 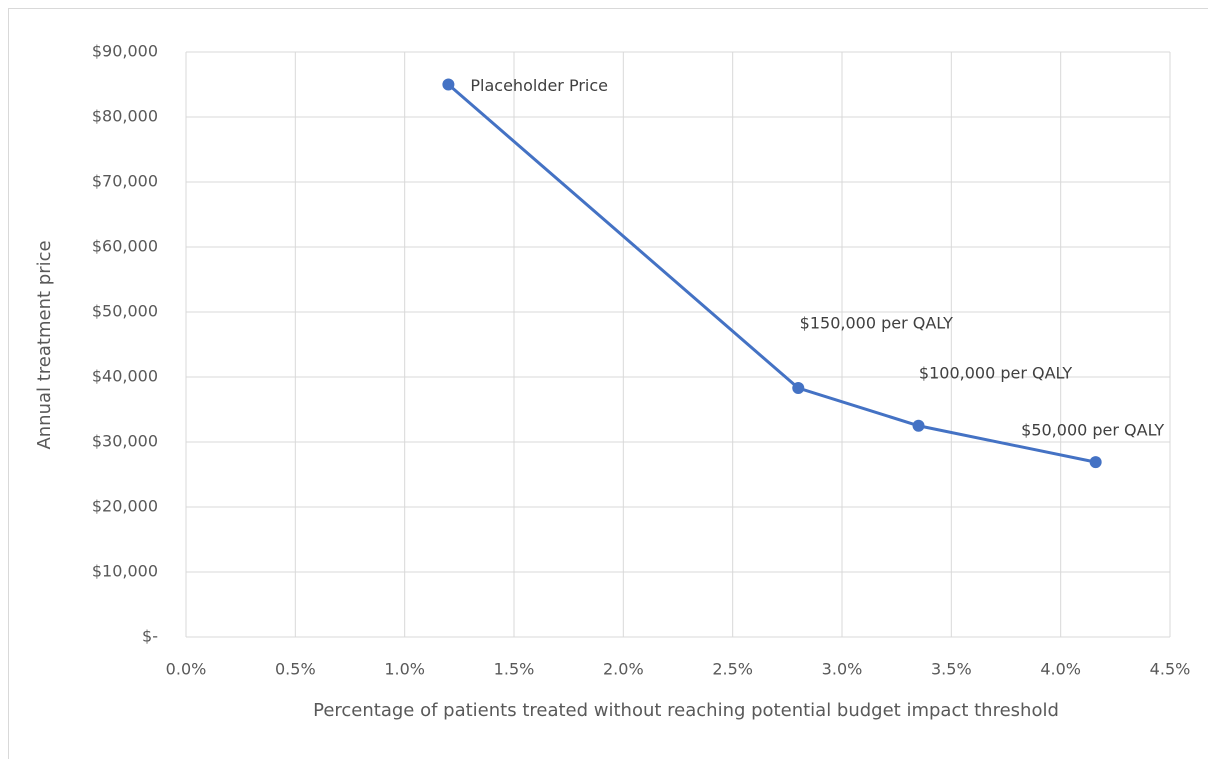 What do you see at coordinates (995, 372) in the screenshot?
I see `point-label: $100,000 per QALY` at bounding box center [995, 372].